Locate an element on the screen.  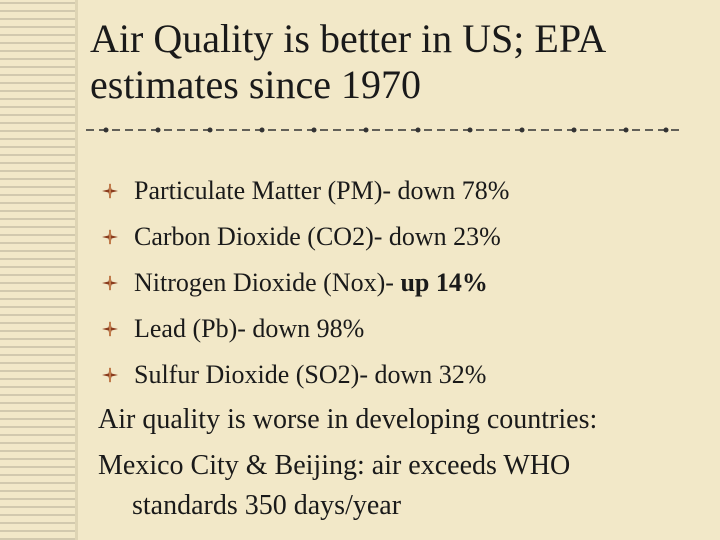
list-item: Lead (Pb)- down 98% is located at coordinates (303, 329).